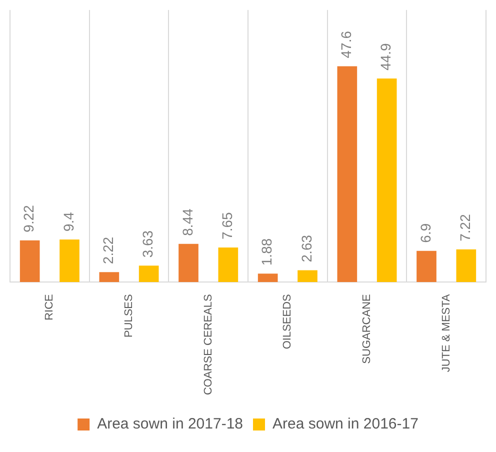 The image size is (496, 452). Describe the element at coordinates (108, 250) in the screenshot. I see `data-label: 2.22` at that location.